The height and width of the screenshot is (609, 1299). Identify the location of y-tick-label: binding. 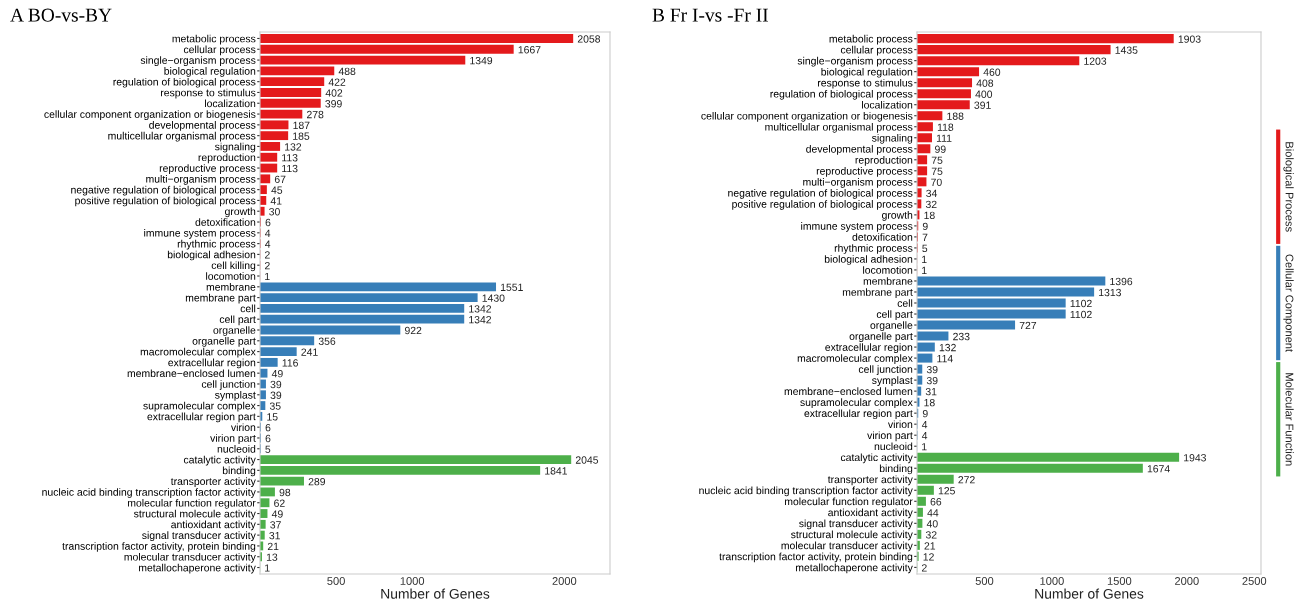
(896, 469).